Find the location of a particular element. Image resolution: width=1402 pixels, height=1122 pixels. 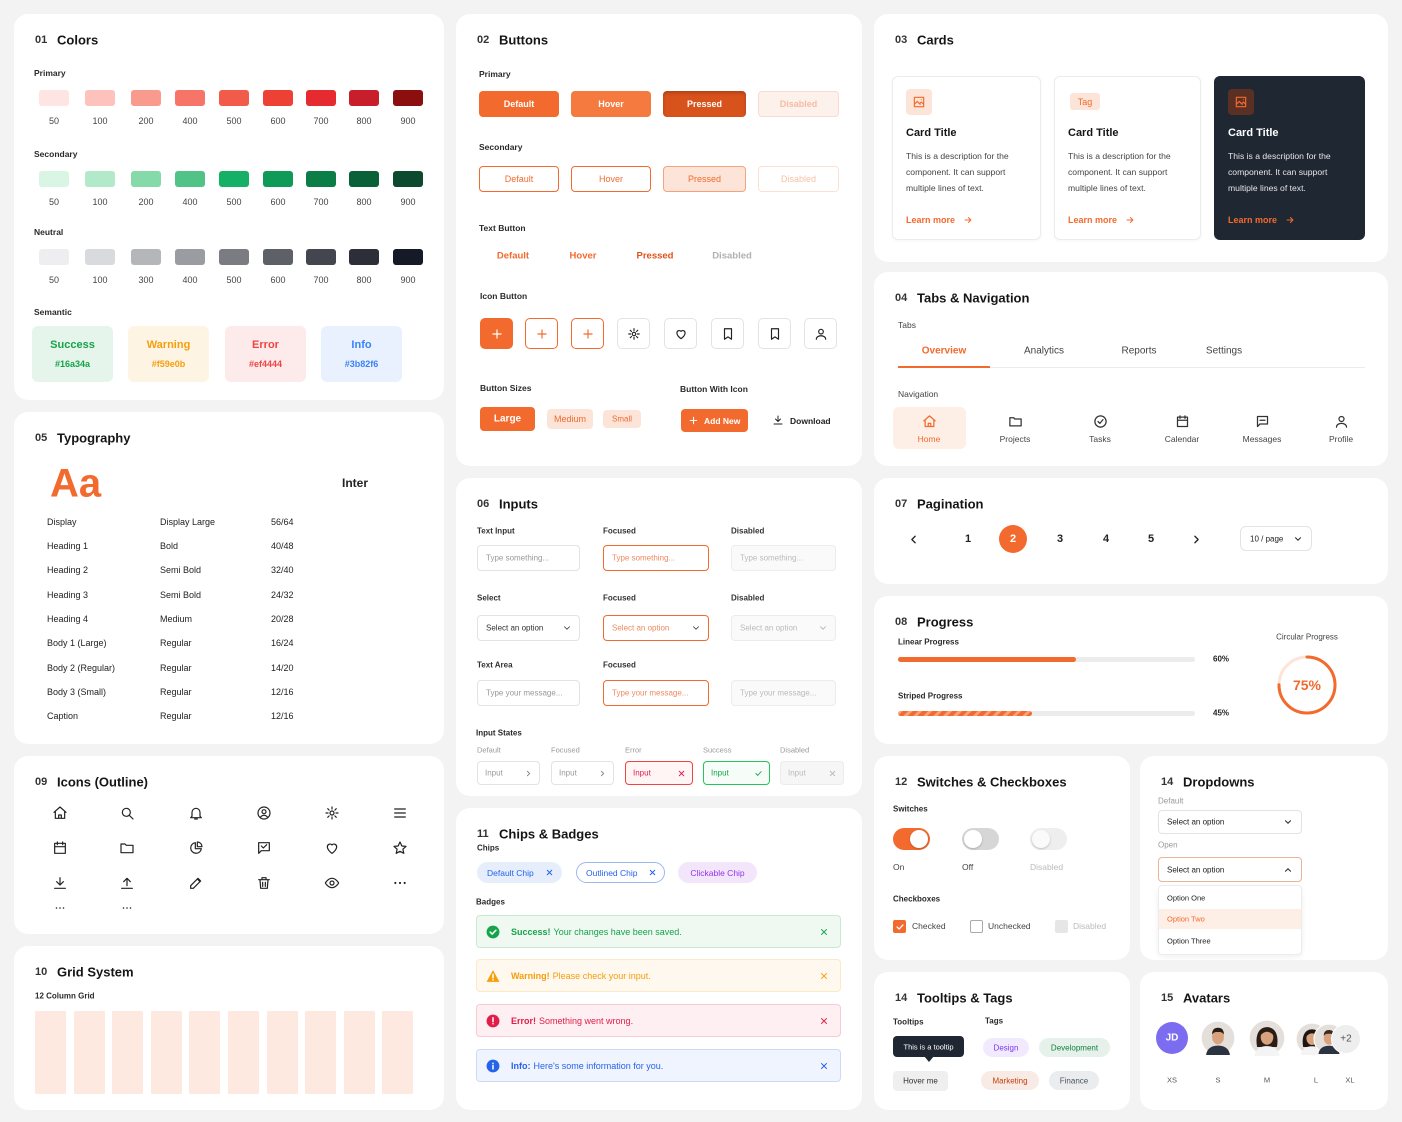

nav-item: Tasks is located at coordinates (1100, 439).